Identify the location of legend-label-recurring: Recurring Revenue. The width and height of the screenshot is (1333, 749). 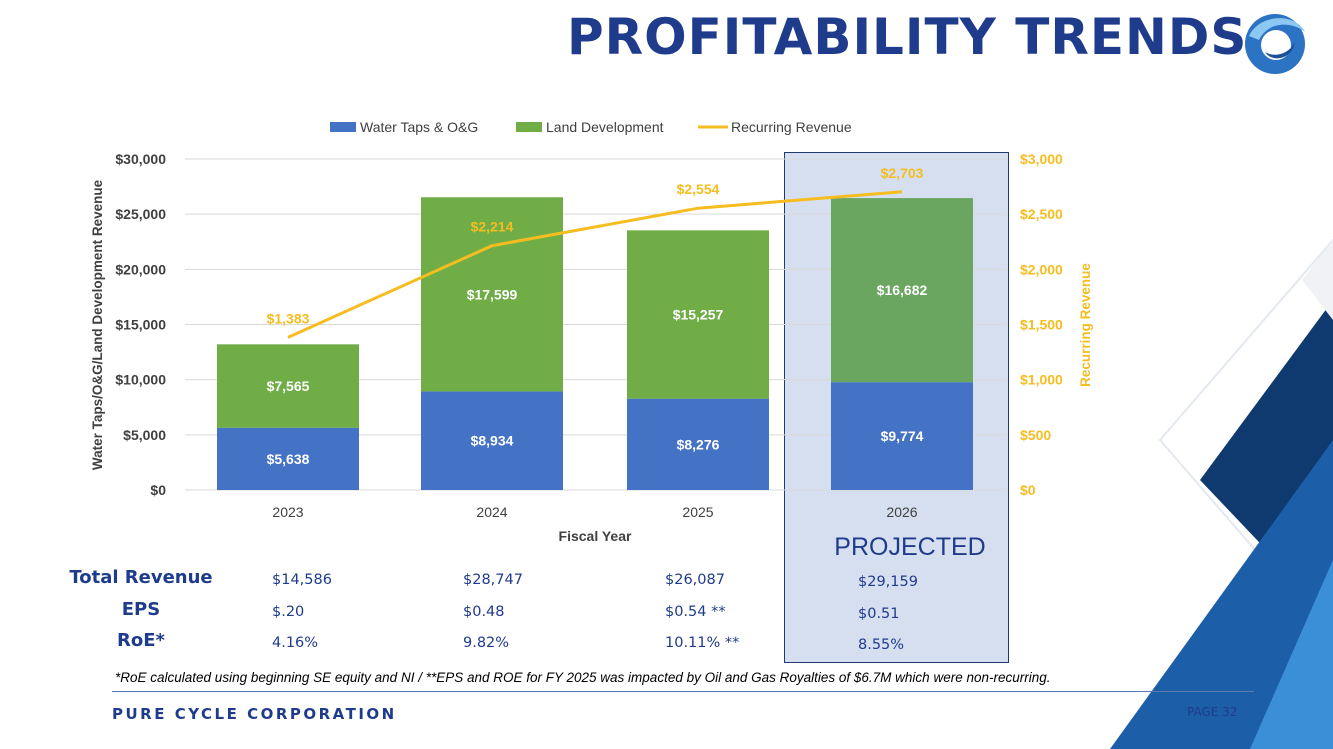
(791, 127).